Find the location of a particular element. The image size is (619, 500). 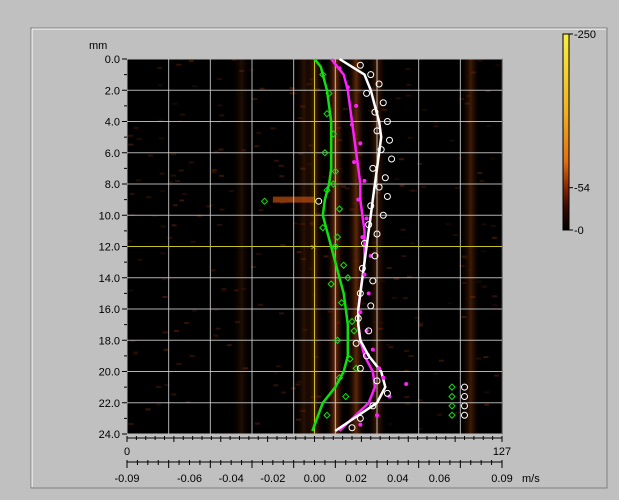

colorbar: -250 -54 -0 is located at coordinates (579, 133).